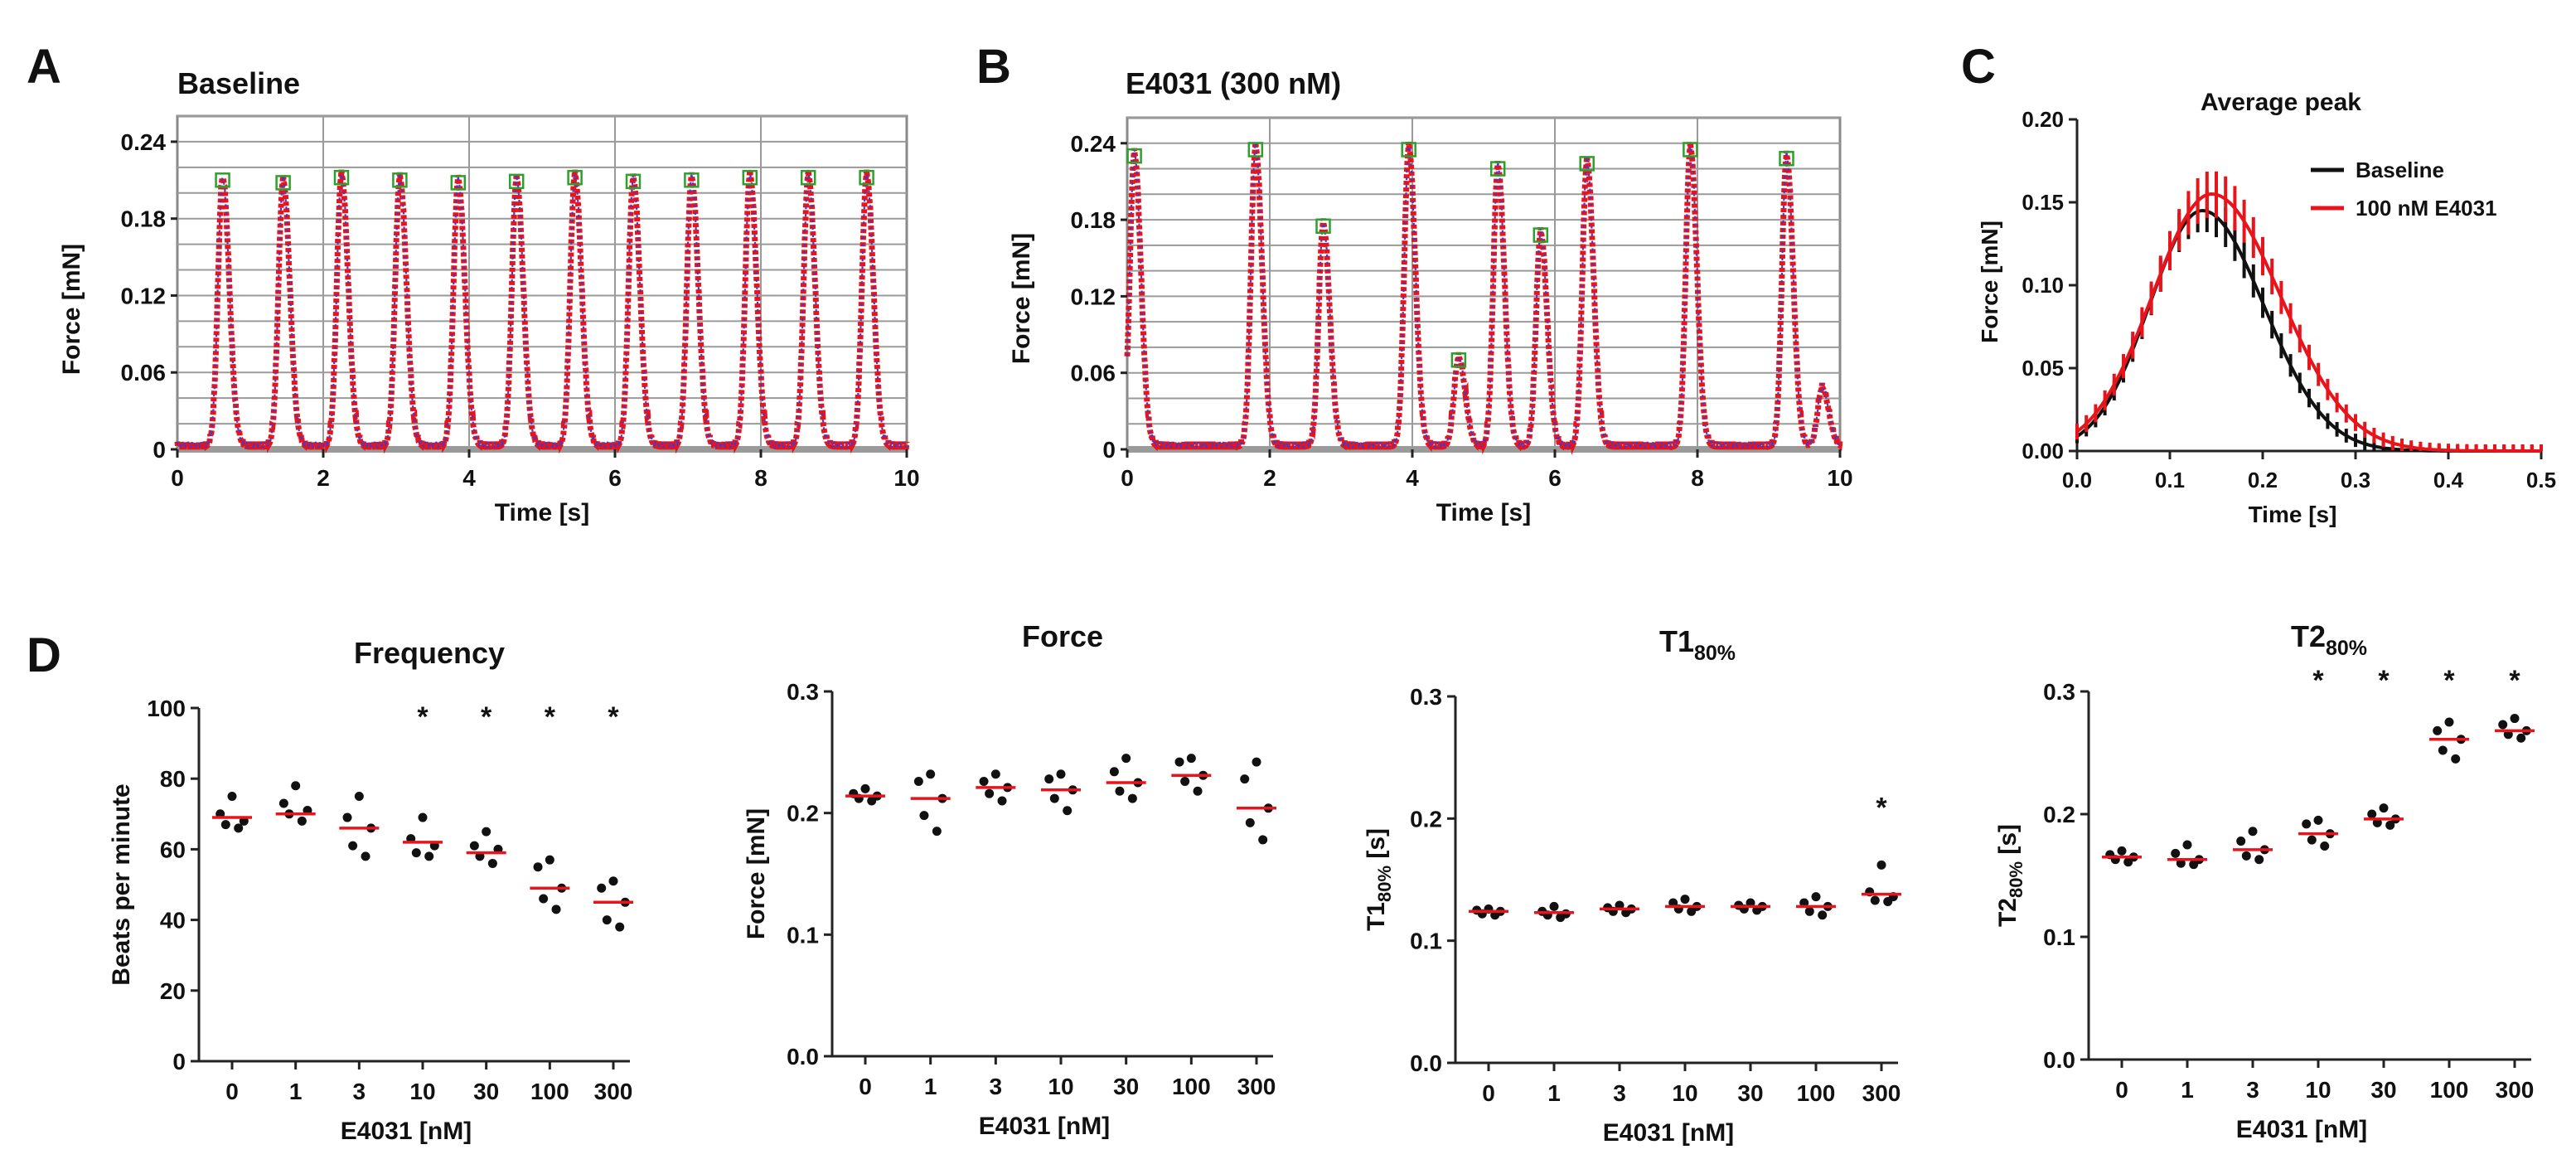 The width and height of the screenshot is (2576, 1164). Describe the element at coordinates (1697, 478) in the screenshot. I see `x-tick-label: 8` at that location.